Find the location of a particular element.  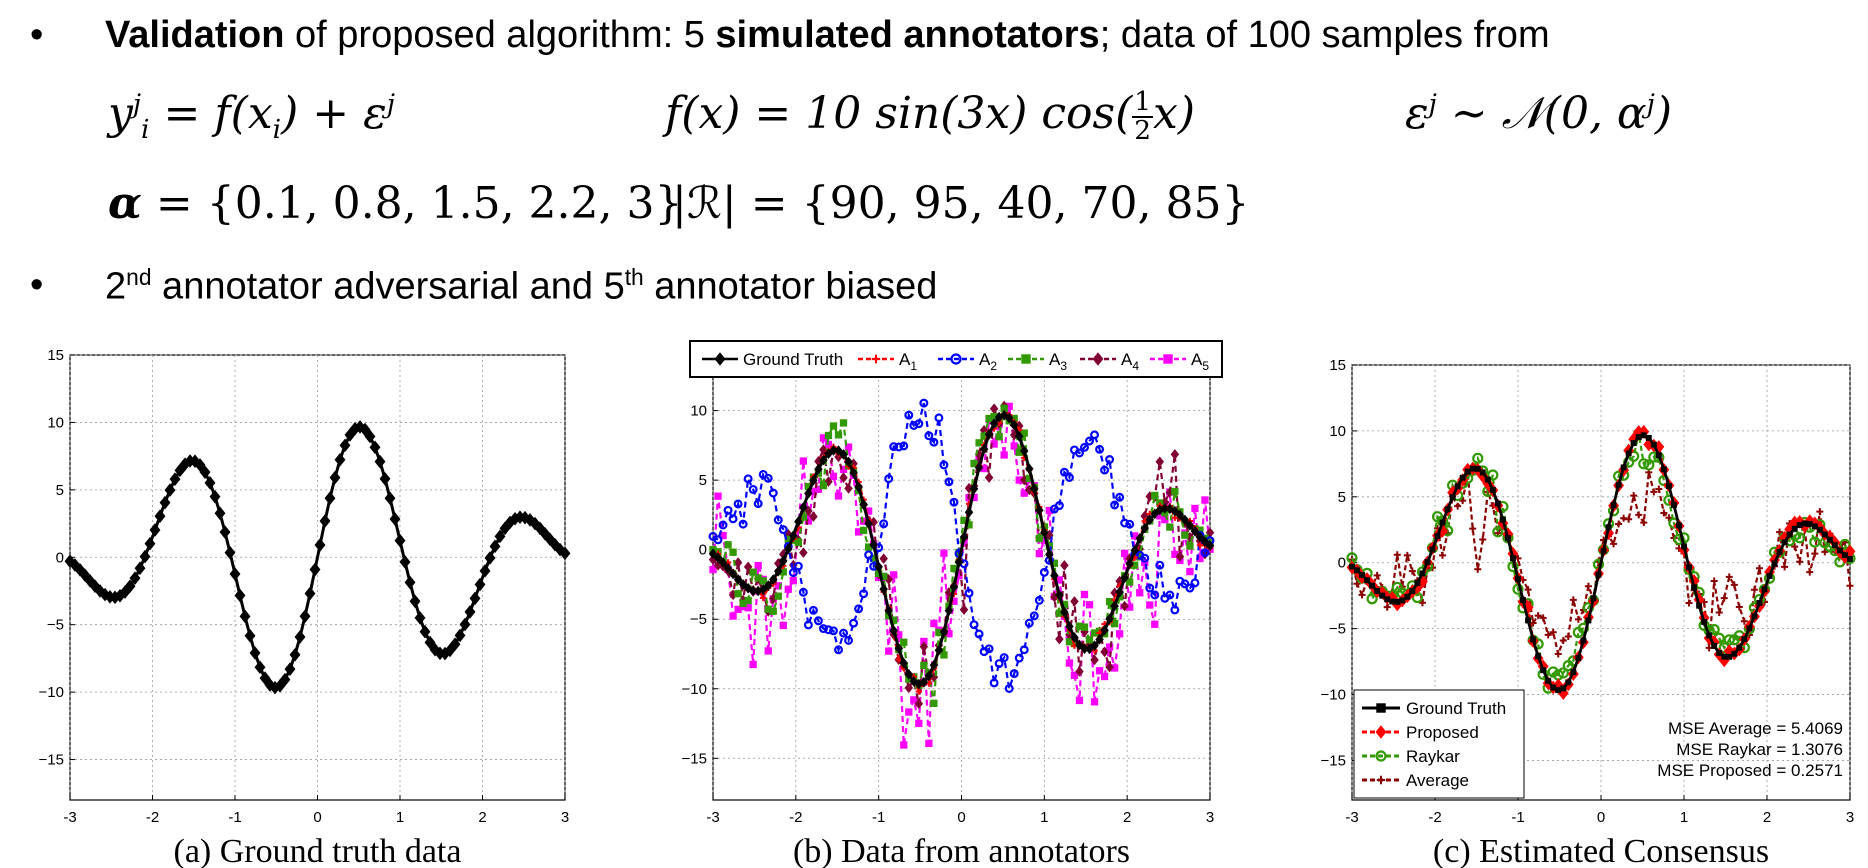

equation-noise: εj ∼ 𝒩(0, αj) is located at coordinates (1539, 113).